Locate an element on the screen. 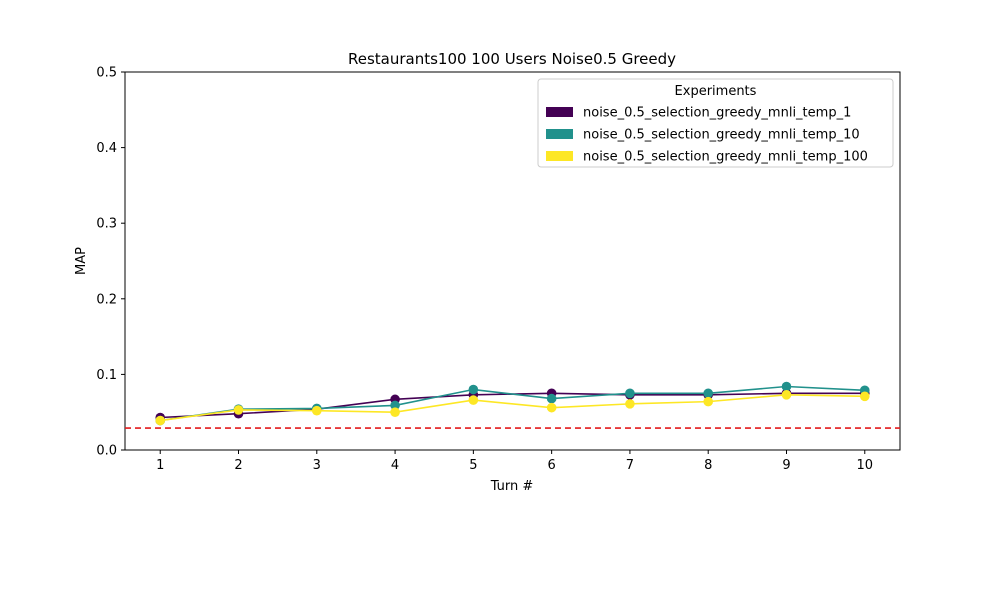 The image size is (1000, 600). y-tick-label: 0.0 is located at coordinates (106, 451).